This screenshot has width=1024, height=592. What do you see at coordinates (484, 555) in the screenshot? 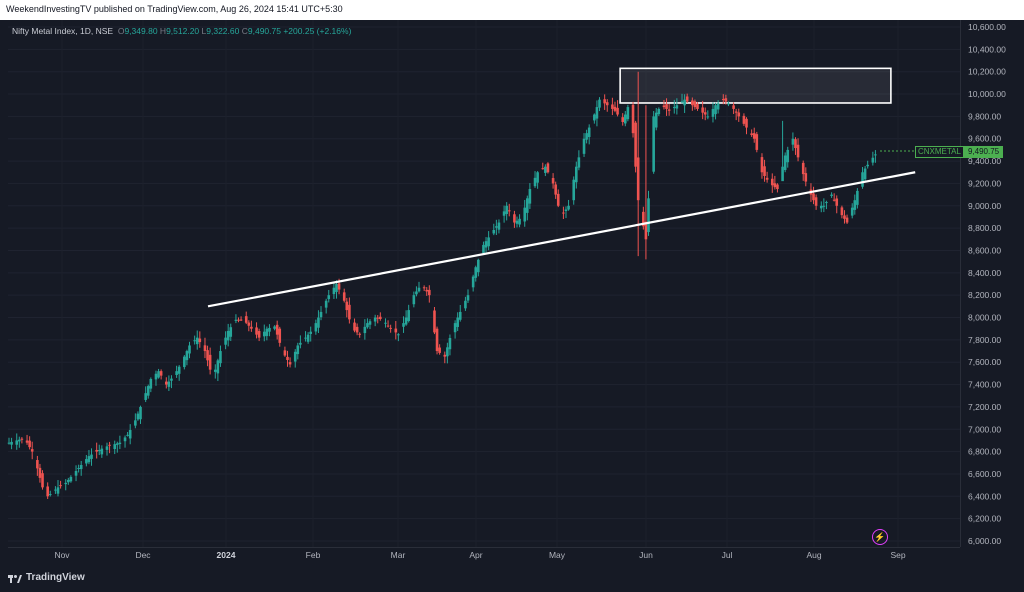
I see `time-axis` at bounding box center [484, 555].